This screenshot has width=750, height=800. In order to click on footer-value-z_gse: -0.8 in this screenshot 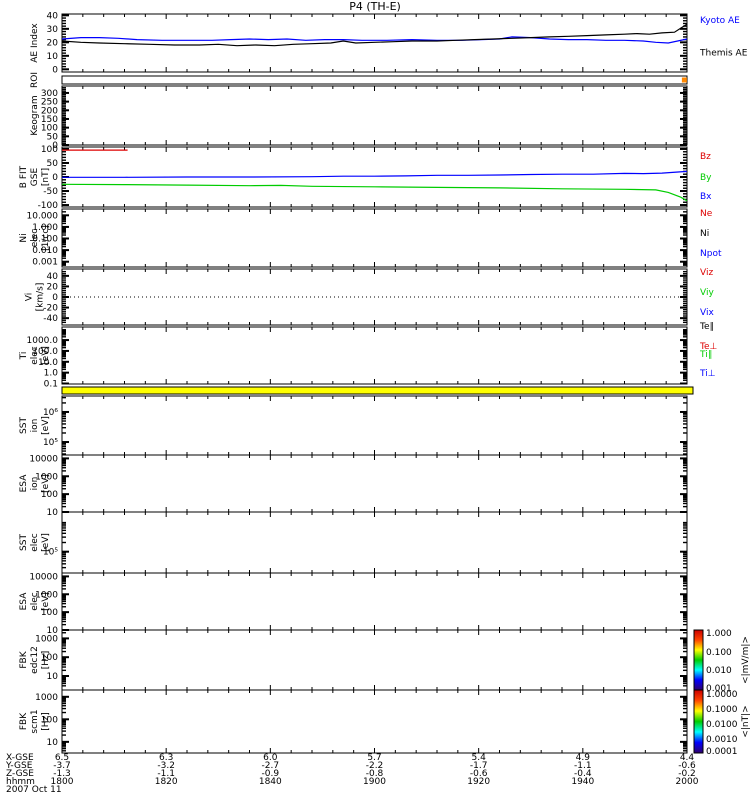, I will do `click(375, 774)`.